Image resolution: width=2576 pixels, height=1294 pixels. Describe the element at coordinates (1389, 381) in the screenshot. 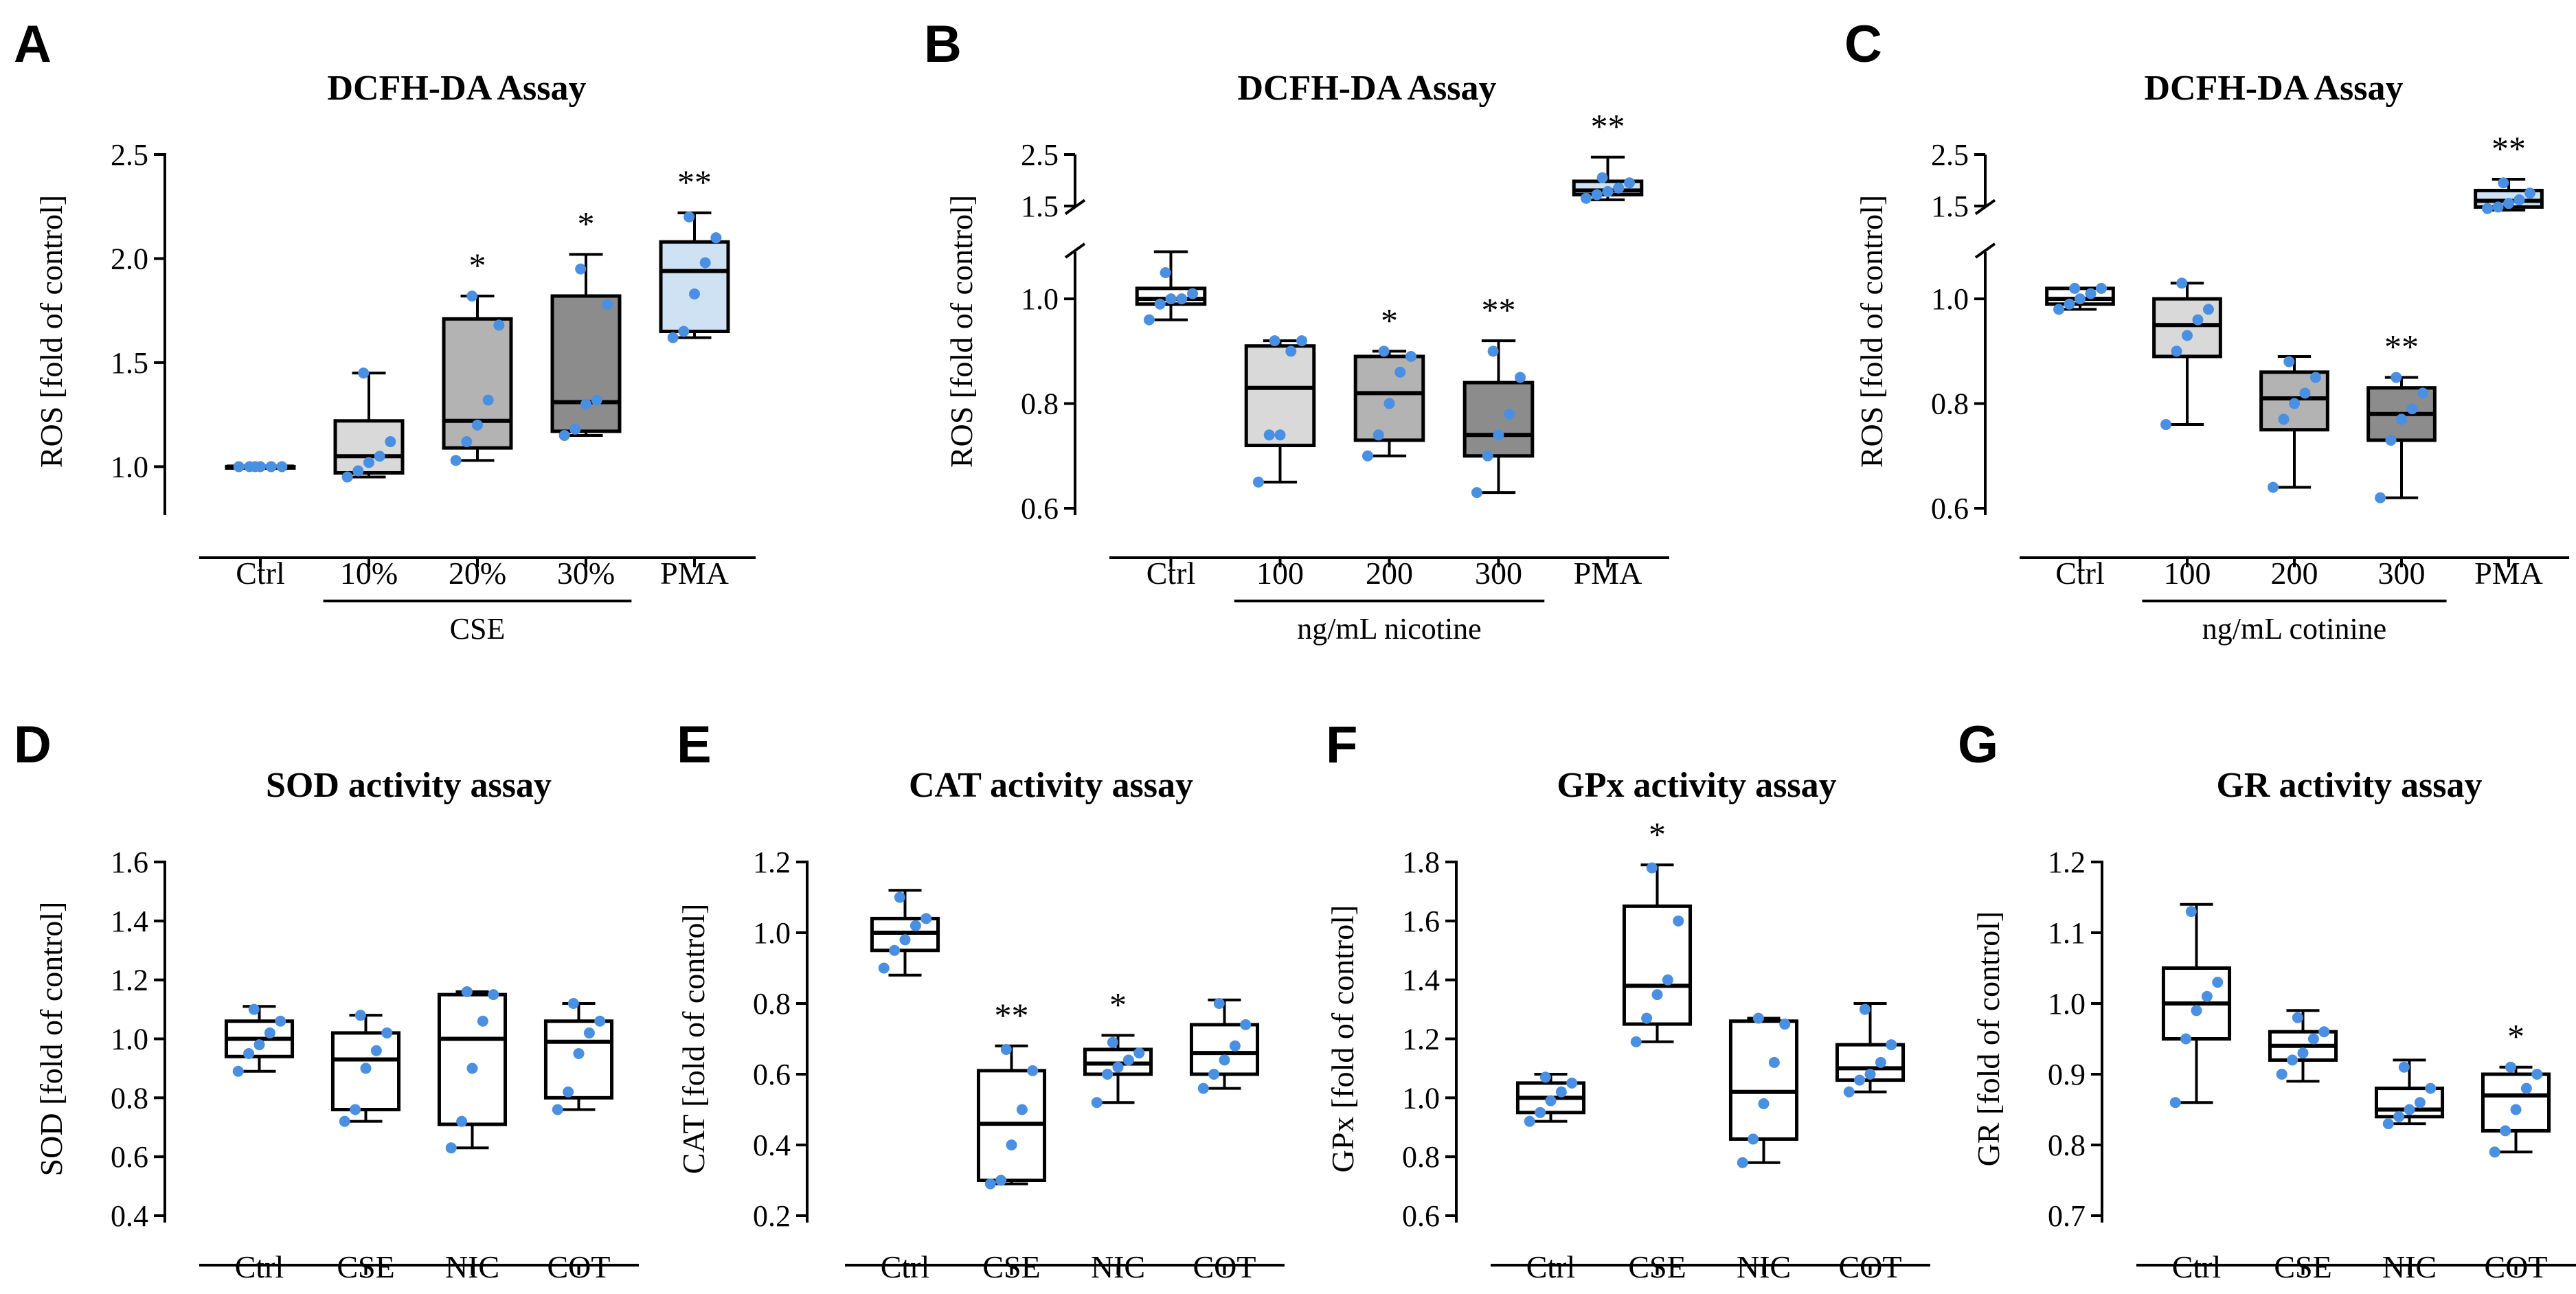

I see `box-200: *` at that location.